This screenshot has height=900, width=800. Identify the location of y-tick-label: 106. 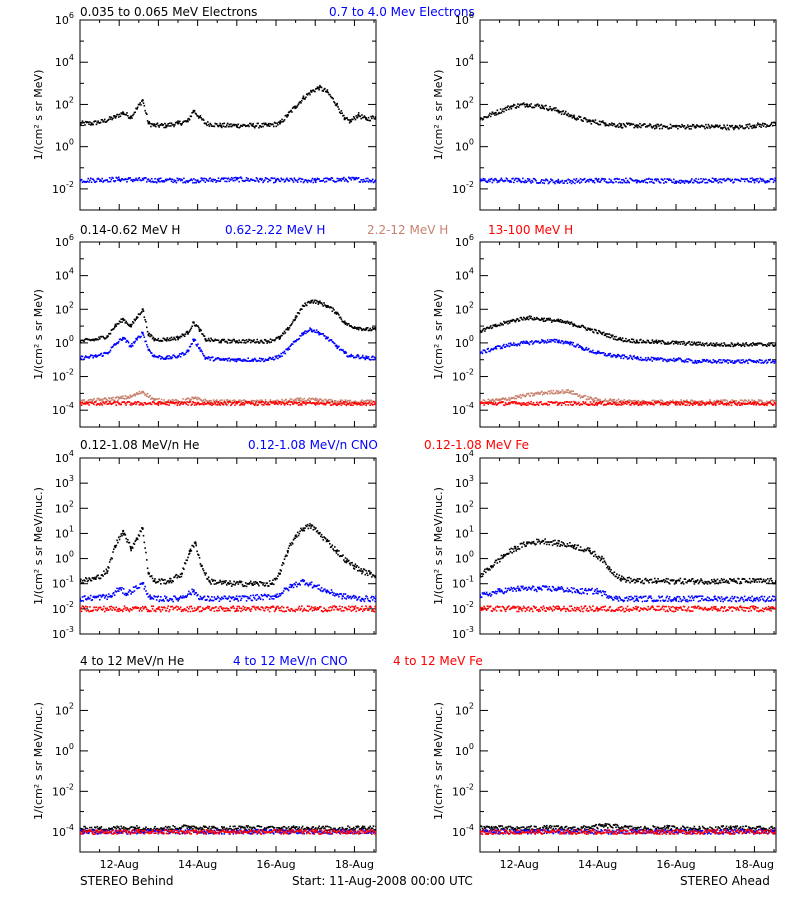
(64, 19).